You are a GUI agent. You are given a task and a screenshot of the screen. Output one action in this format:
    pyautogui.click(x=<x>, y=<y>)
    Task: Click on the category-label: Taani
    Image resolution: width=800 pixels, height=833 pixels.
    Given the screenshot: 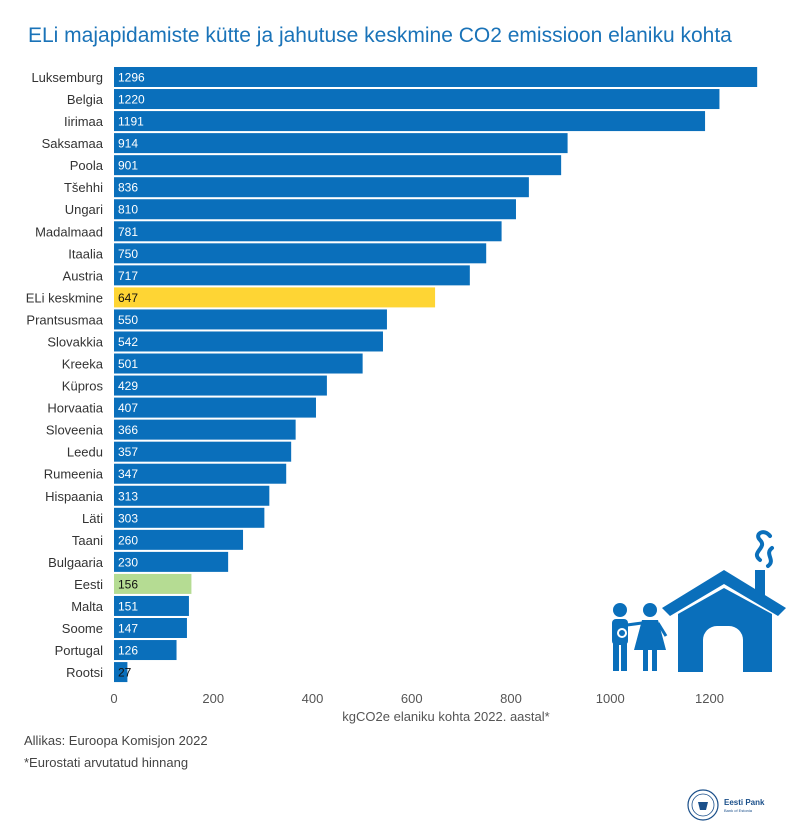 What is the action you would take?
    pyautogui.click(x=87, y=540)
    